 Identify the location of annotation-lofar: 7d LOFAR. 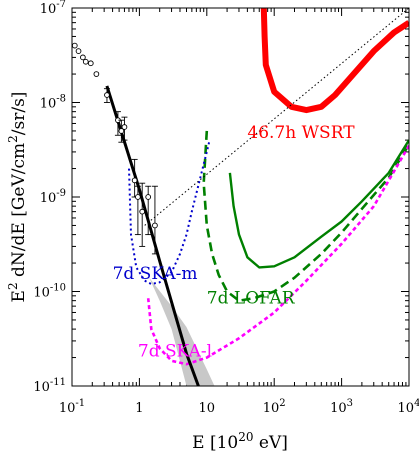
(251, 298).